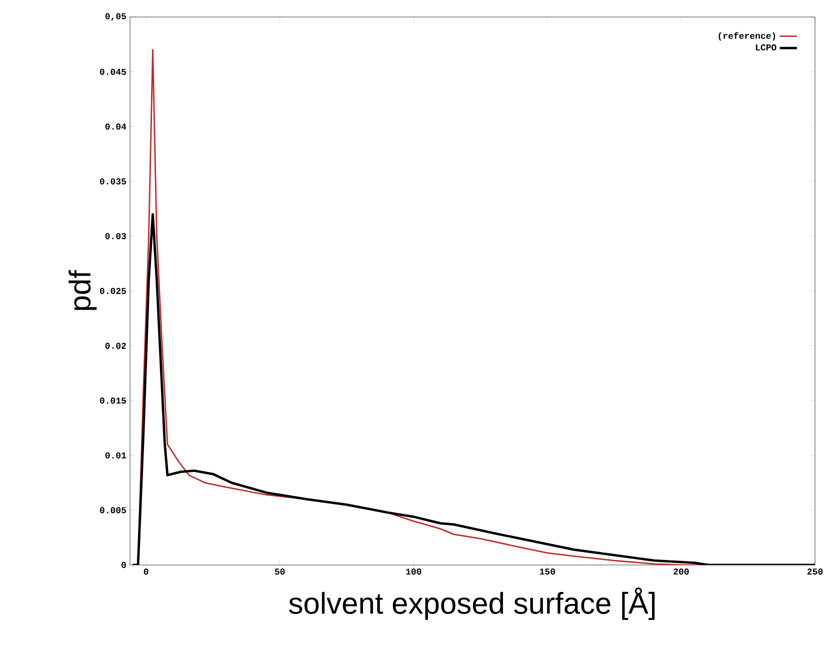 This screenshot has width=830, height=655. What do you see at coordinates (113, 401) in the screenshot?
I see `y-tick-label: 0.015` at bounding box center [113, 401].